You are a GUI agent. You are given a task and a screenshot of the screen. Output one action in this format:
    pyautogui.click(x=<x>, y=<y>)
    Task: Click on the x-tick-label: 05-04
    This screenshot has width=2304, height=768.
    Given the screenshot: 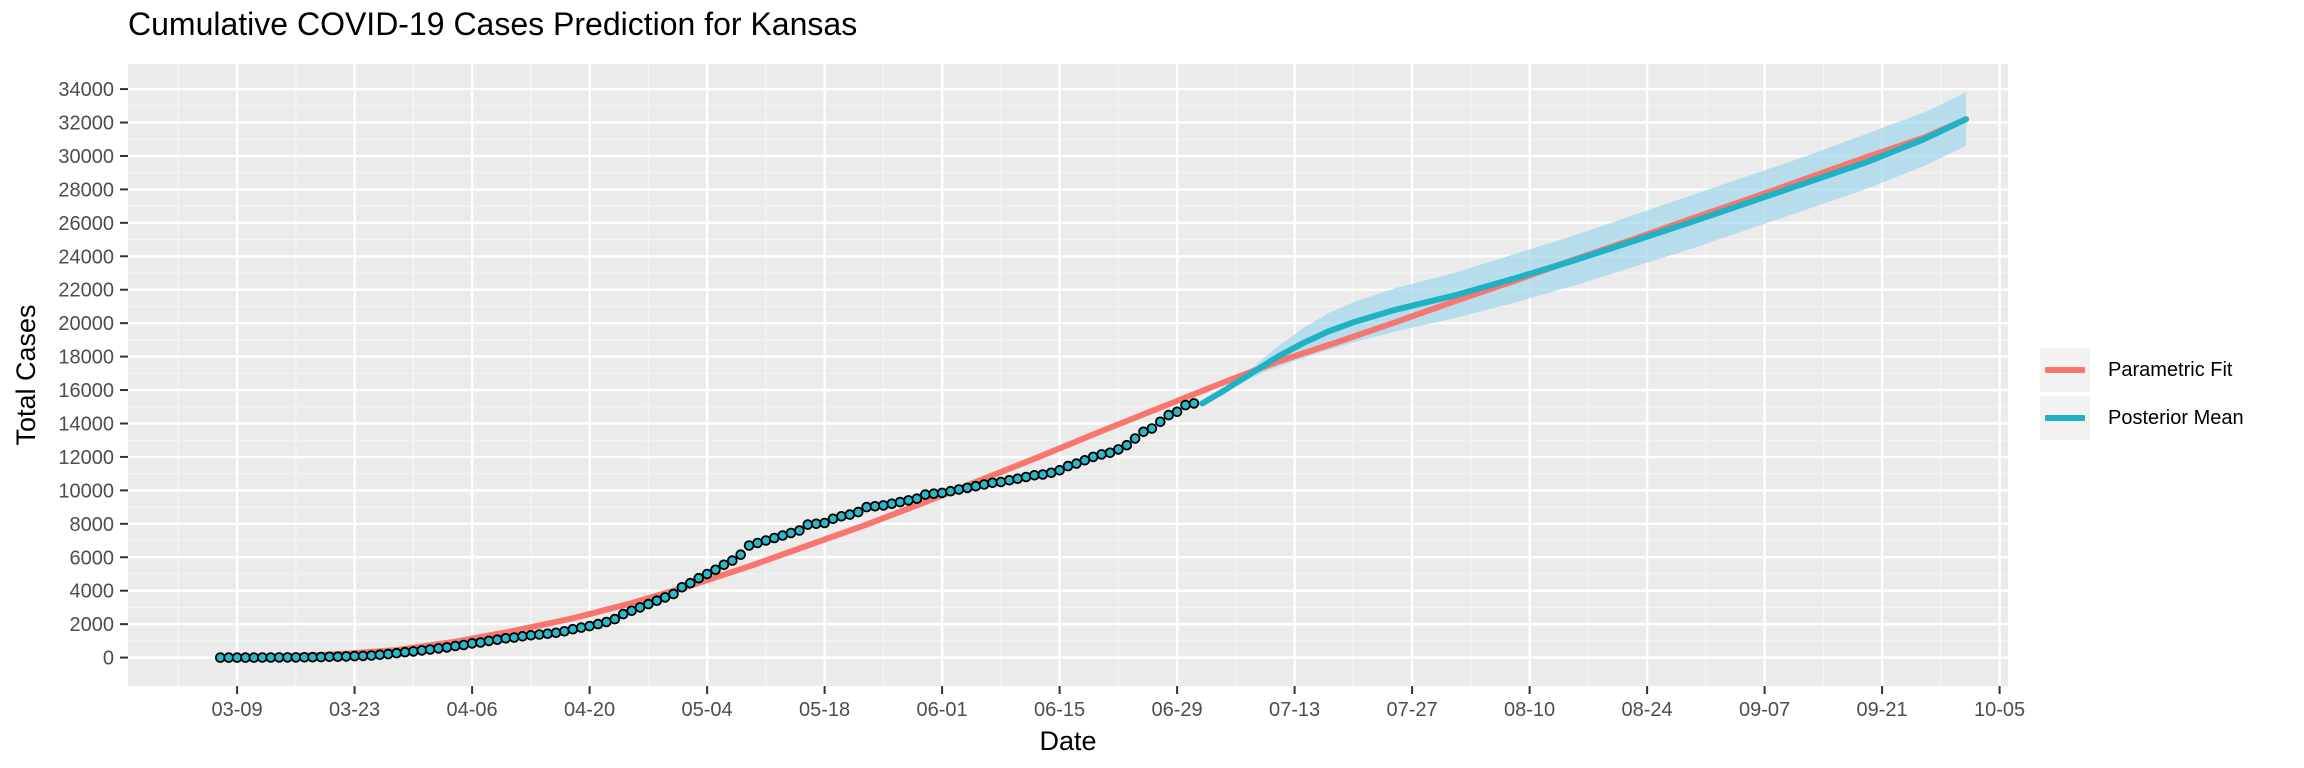 What is the action you would take?
    pyautogui.click(x=707, y=710)
    